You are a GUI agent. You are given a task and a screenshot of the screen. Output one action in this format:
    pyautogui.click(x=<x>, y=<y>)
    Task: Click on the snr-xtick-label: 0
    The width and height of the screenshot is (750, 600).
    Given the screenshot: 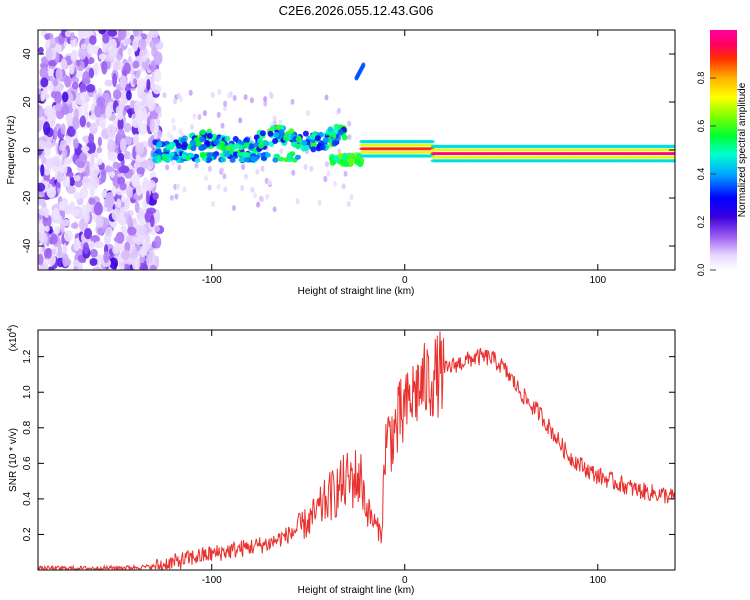 What is the action you would take?
    pyautogui.click(x=405, y=580)
    